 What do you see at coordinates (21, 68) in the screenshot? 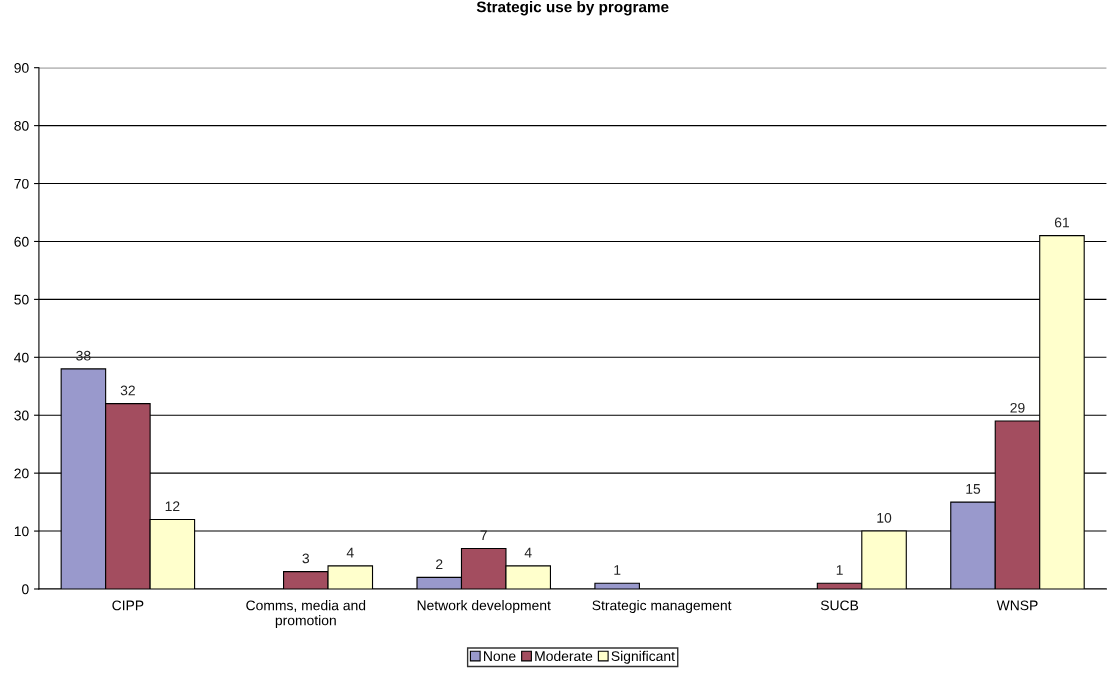
I see `y-tick-label: 90` at bounding box center [21, 68].